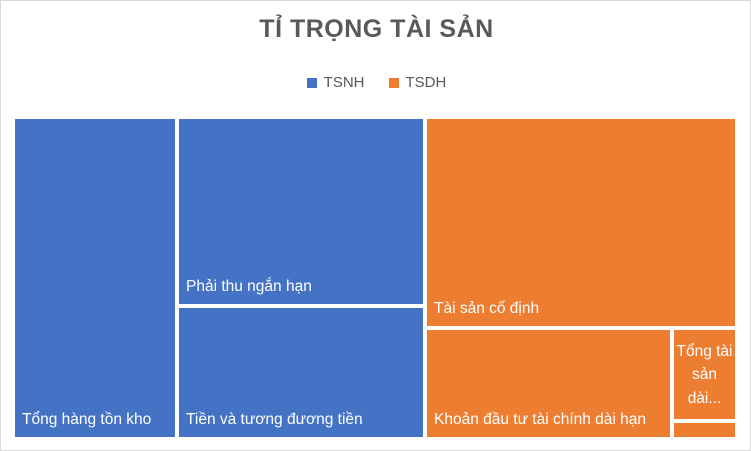 This screenshot has height=451, width=751. What do you see at coordinates (540, 419) in the screenshot?
I see `tile-label: Khoản đầu tư tài chính dài hạn` at bounding box center [540, 419].